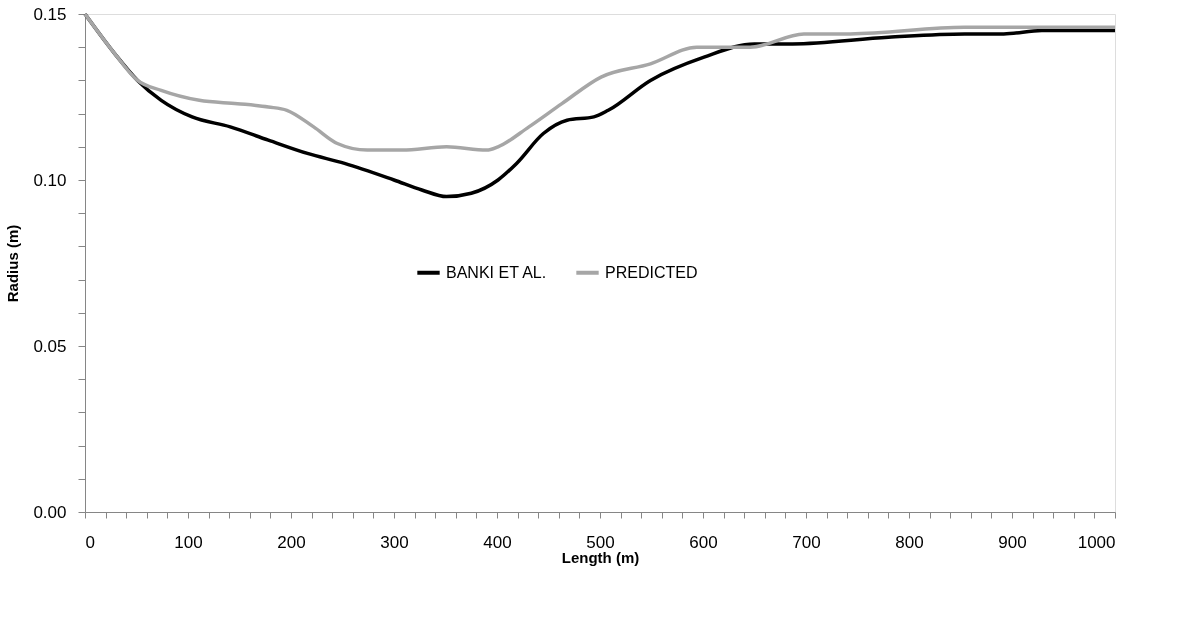 This screenshot has height=625, width=1186. I want to click on x-tick-label: 900, so click(1012, 542).